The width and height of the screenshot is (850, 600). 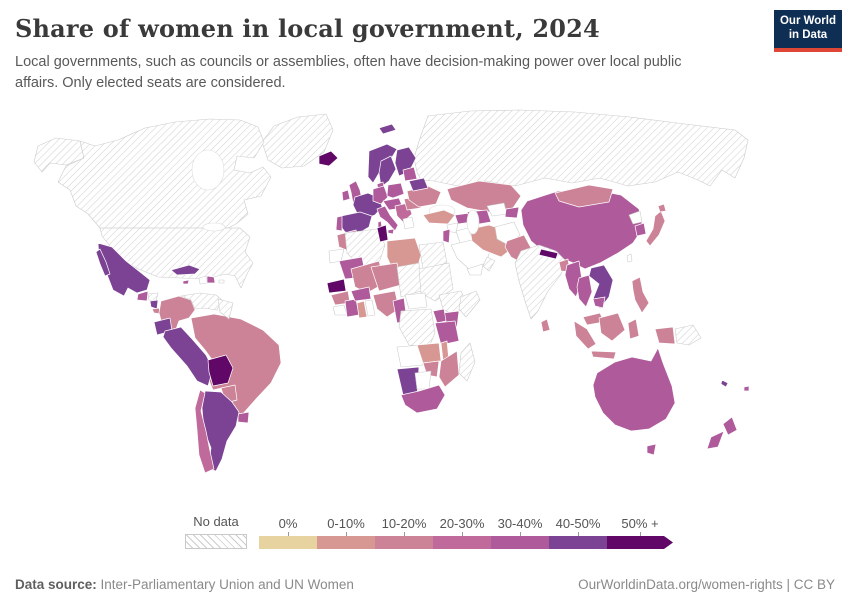 What do you see at coordinates (601, 287) in the screenshot?
I see `region-vietnam-laos` at bounding box center [601, 287].